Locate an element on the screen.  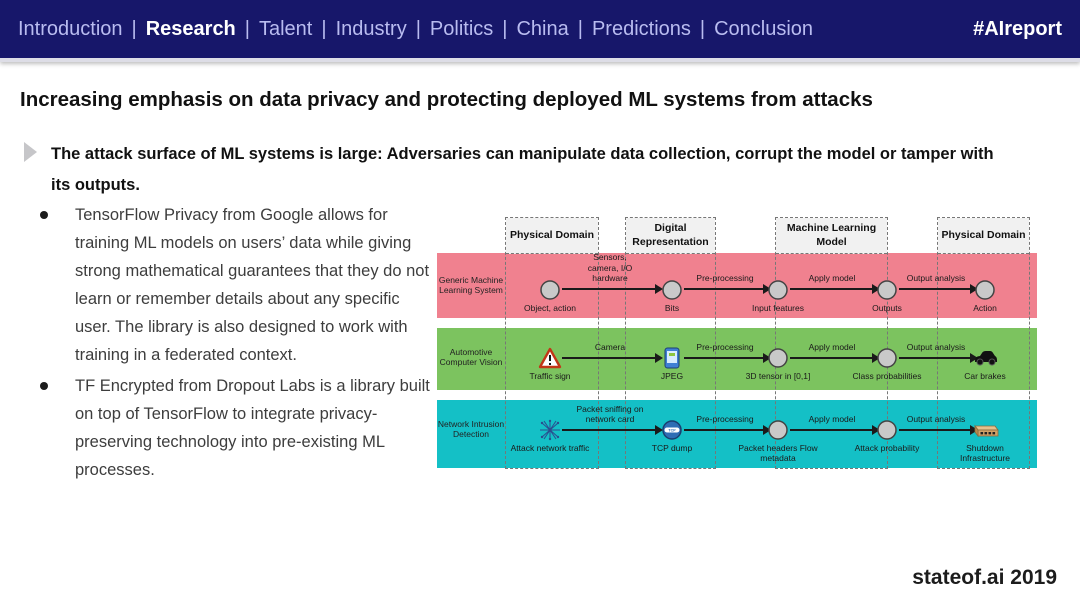
node-object-action: Object, action is located at coordinates (550, 295).